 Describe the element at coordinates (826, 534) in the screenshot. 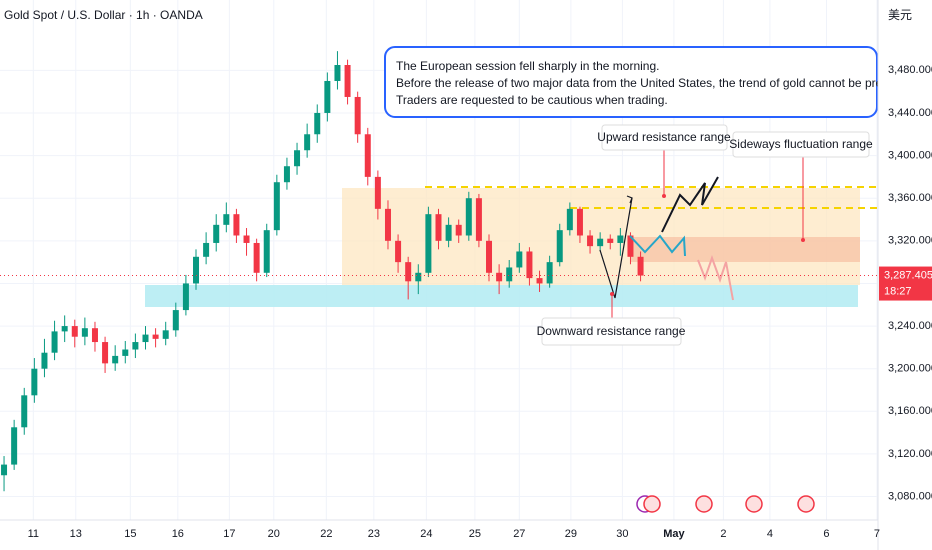

I see `x-tick-label: 6` at that location.